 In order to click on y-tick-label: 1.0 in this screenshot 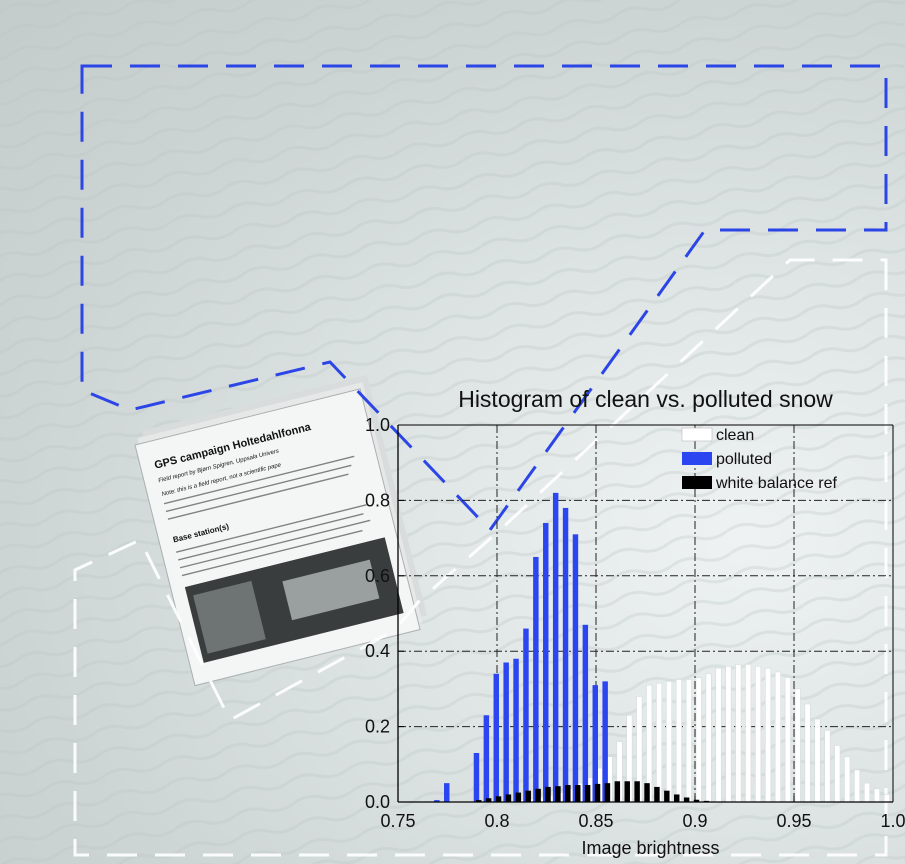, I will do `click(377, 425)`.